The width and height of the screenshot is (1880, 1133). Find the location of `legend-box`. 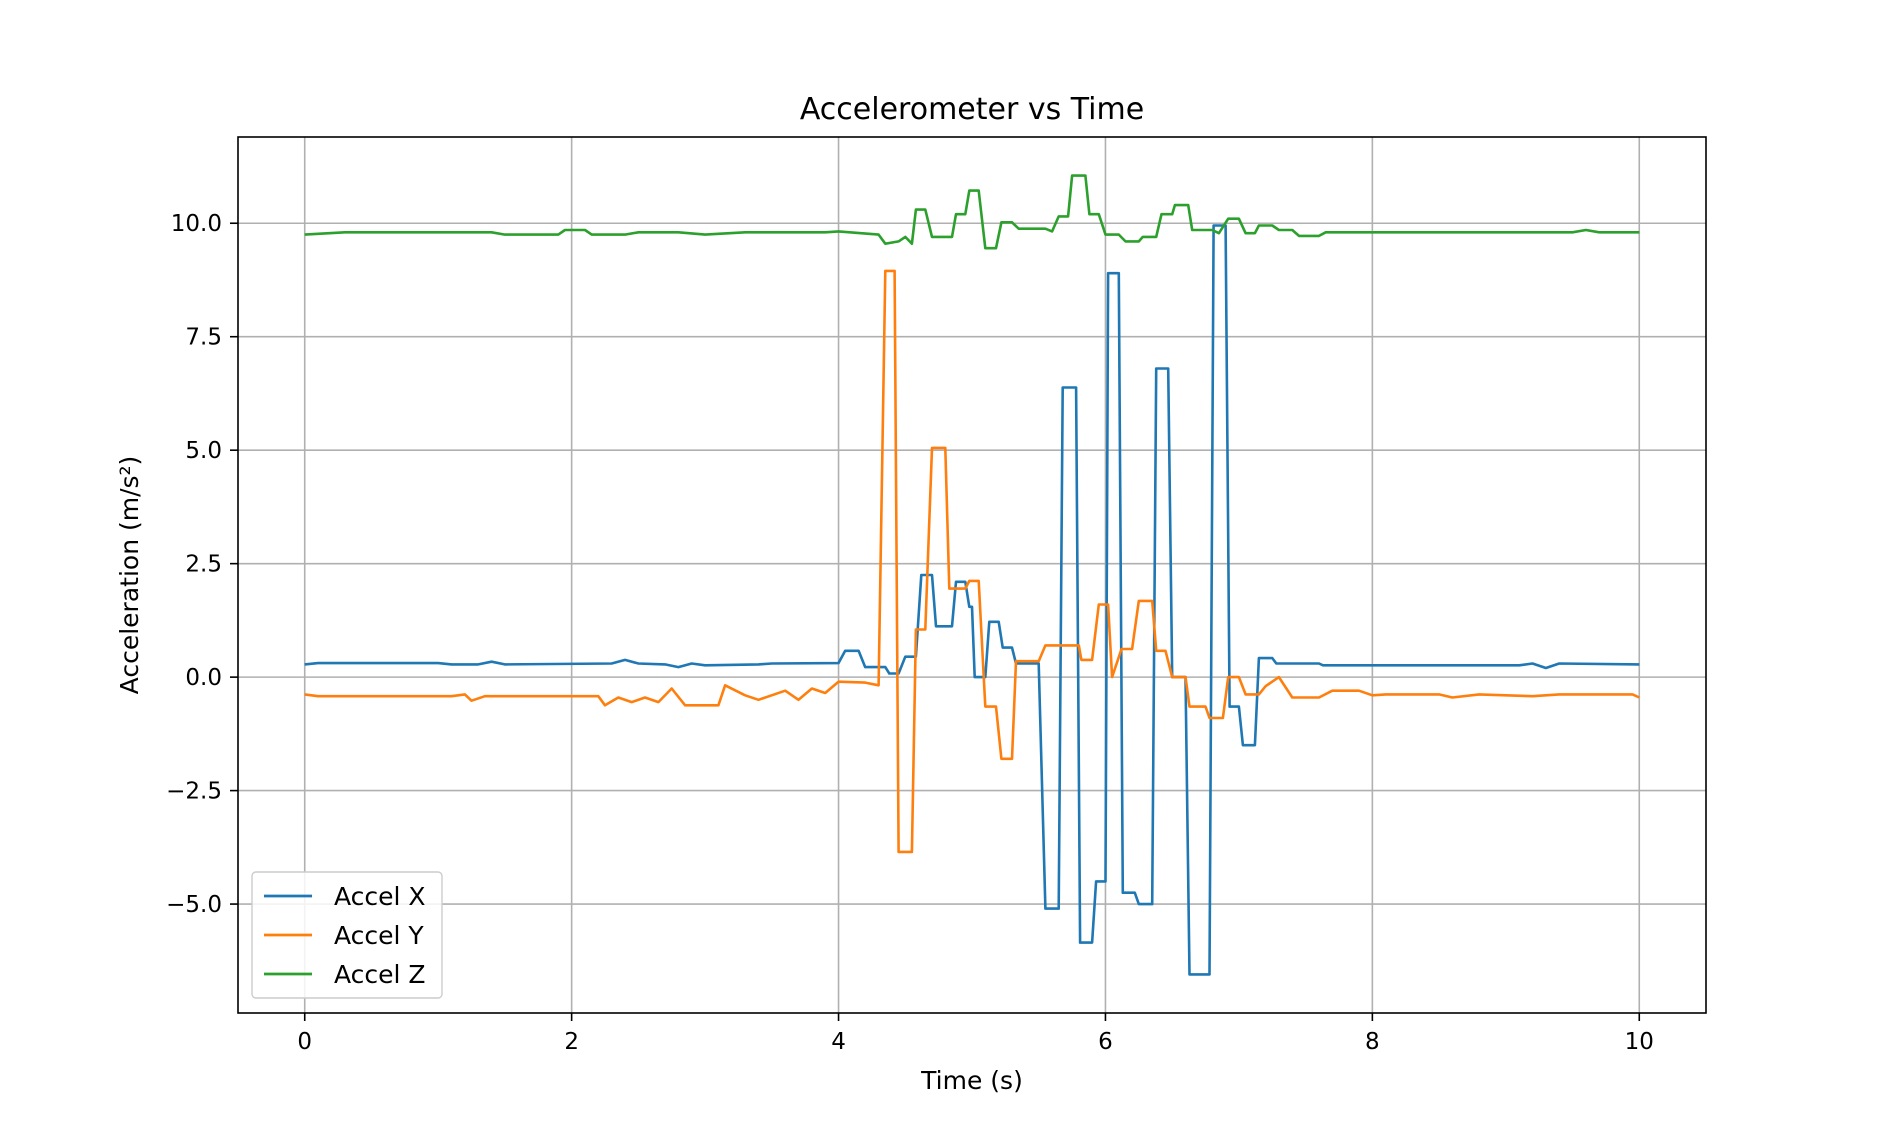

legend-box is located at coordinates (347, 935).